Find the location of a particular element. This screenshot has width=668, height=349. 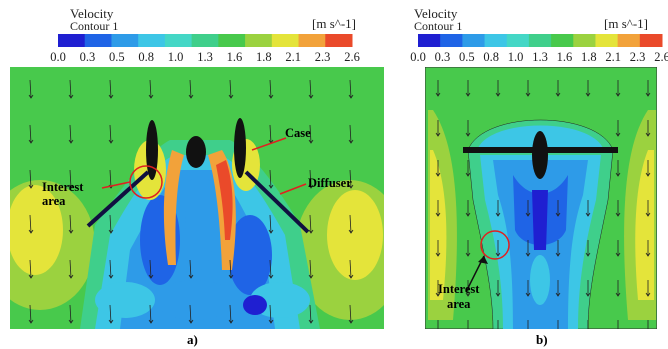

colorbar-tick-label: 1.8 is located at coordinates (263, 57).